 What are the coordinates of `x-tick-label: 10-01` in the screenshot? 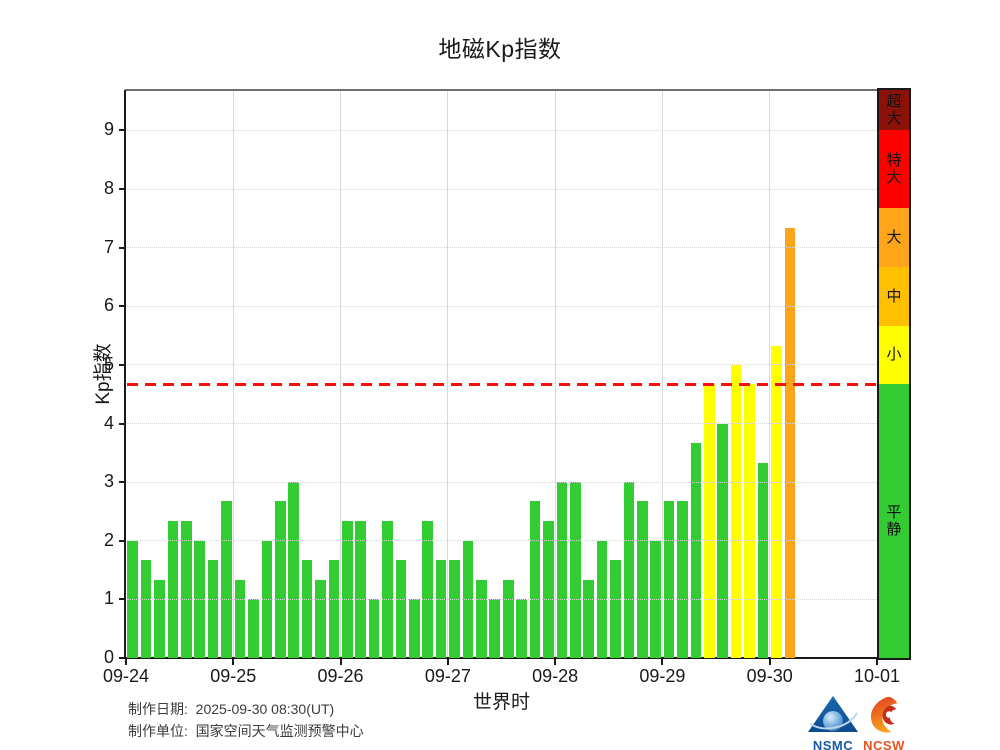 It's located at (877, 676).